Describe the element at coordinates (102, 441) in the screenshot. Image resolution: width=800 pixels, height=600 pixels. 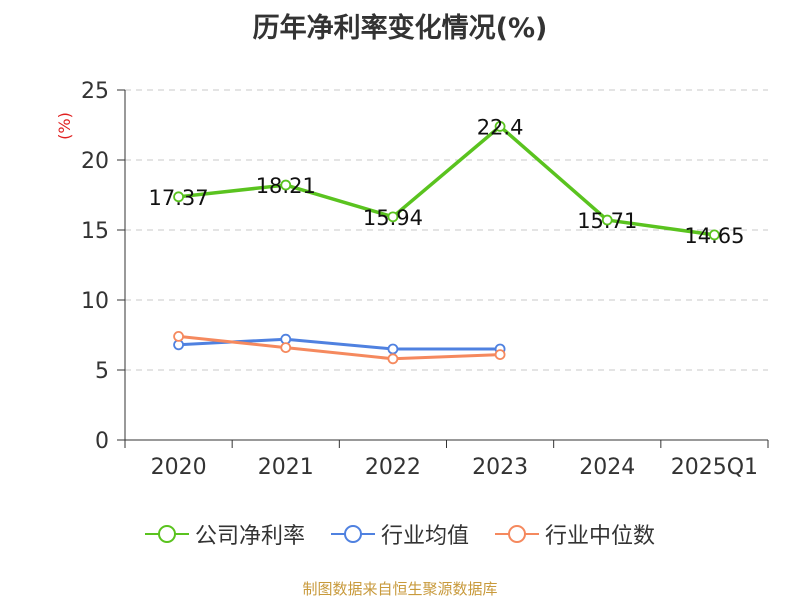
I see `y-tick-label: 0` at that location.